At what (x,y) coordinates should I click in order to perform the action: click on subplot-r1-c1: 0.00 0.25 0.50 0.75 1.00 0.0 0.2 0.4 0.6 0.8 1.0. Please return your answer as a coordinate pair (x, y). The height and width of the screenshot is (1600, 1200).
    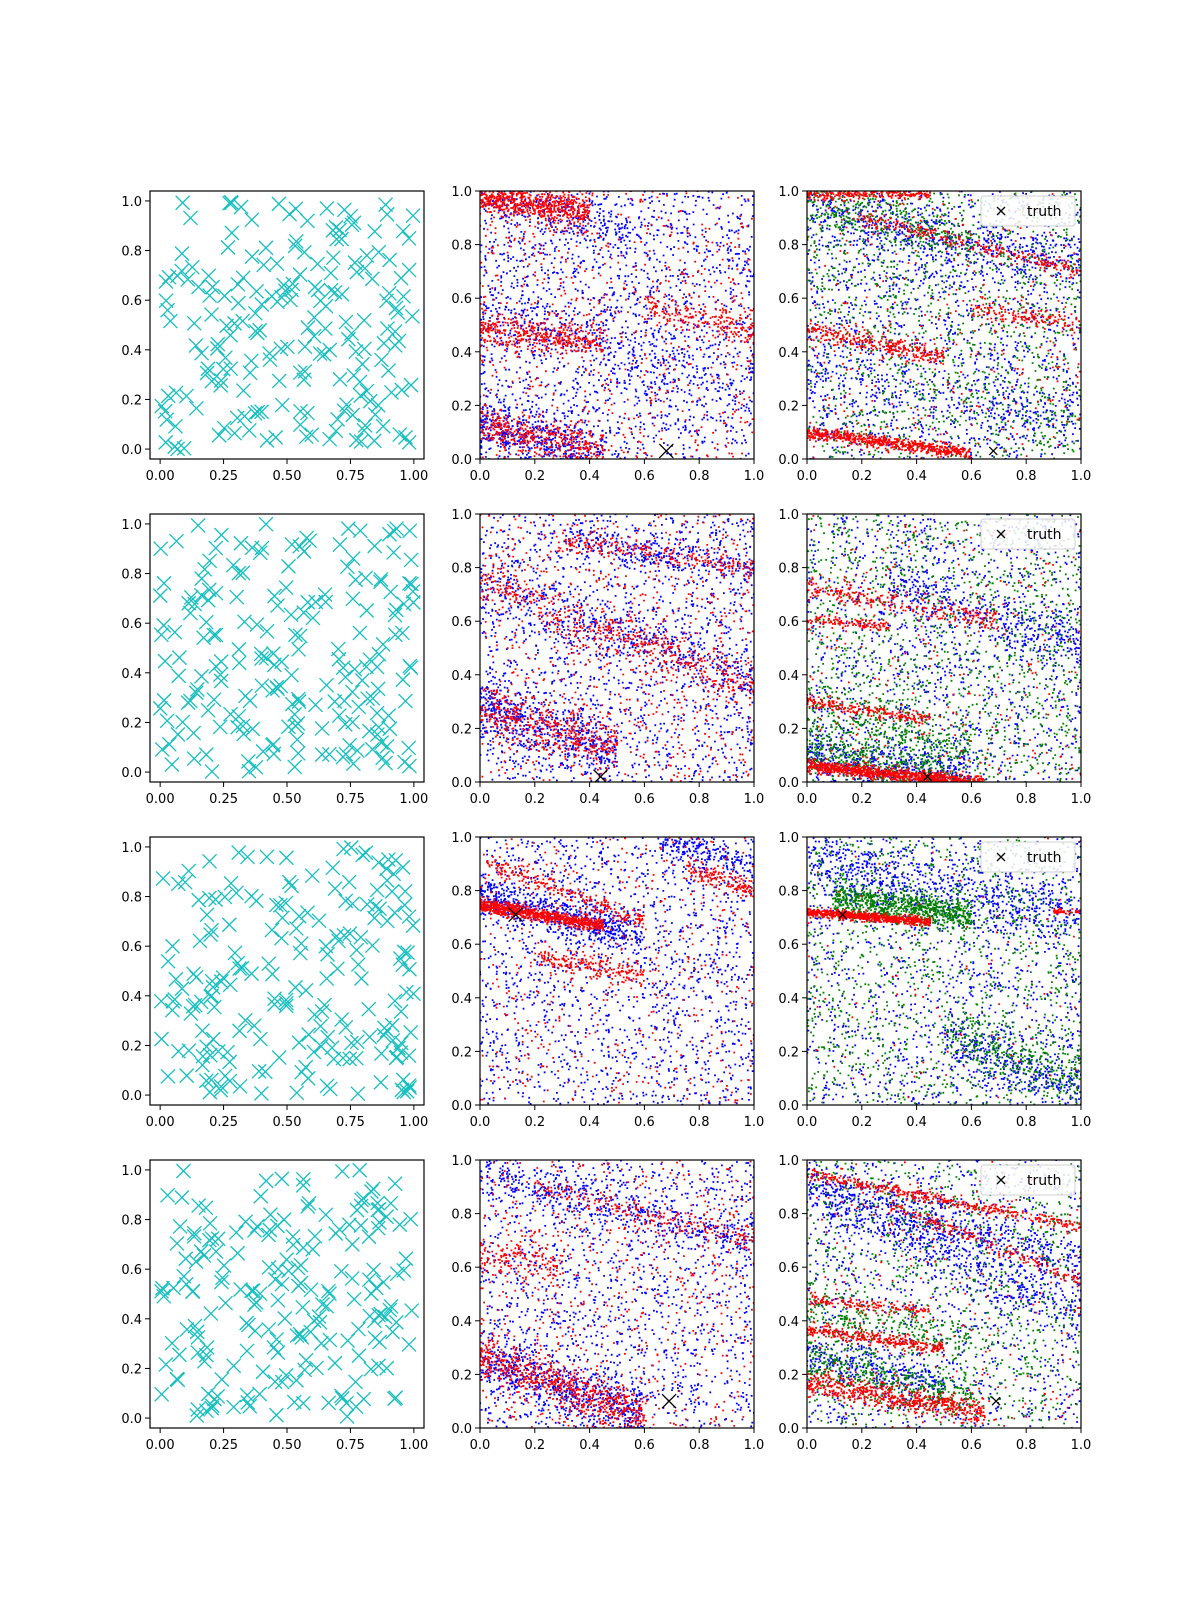
    Looking at the image, I should click on (274, 337).